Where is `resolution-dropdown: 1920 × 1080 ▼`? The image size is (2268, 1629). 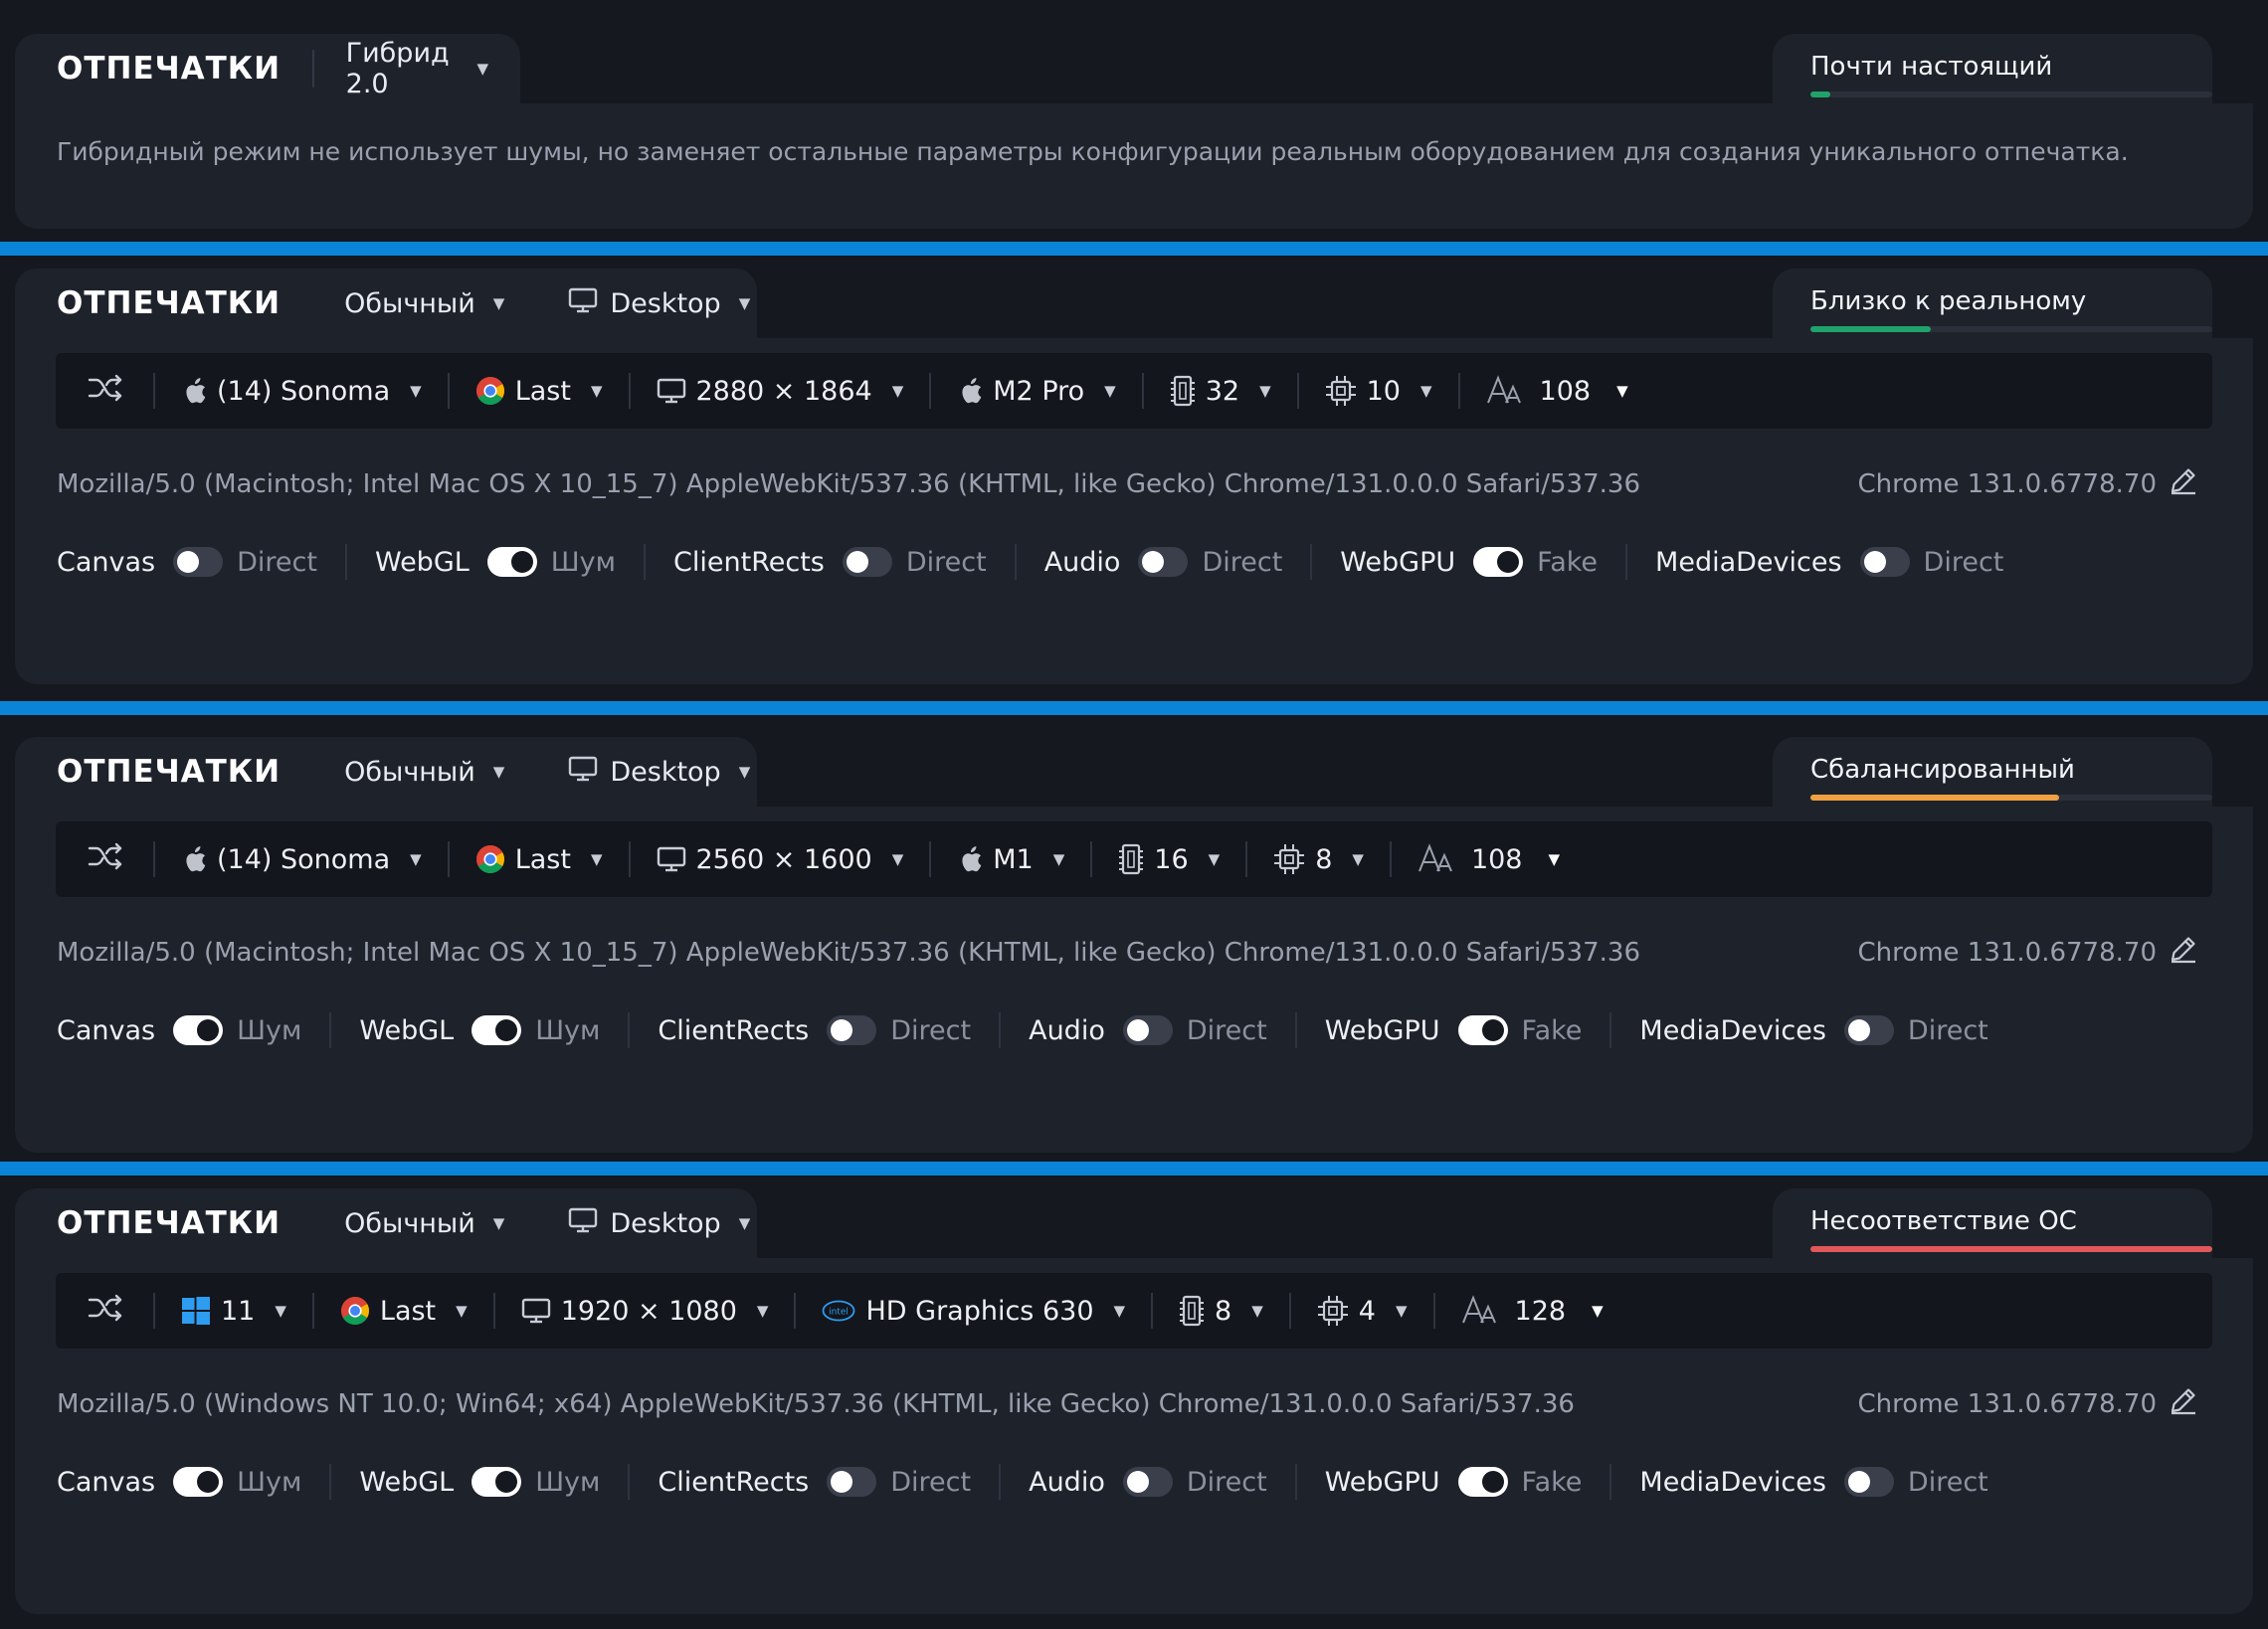 resolution-dropdown: 1920 × 1080 ▼ is located at coordinates (645, 1311).